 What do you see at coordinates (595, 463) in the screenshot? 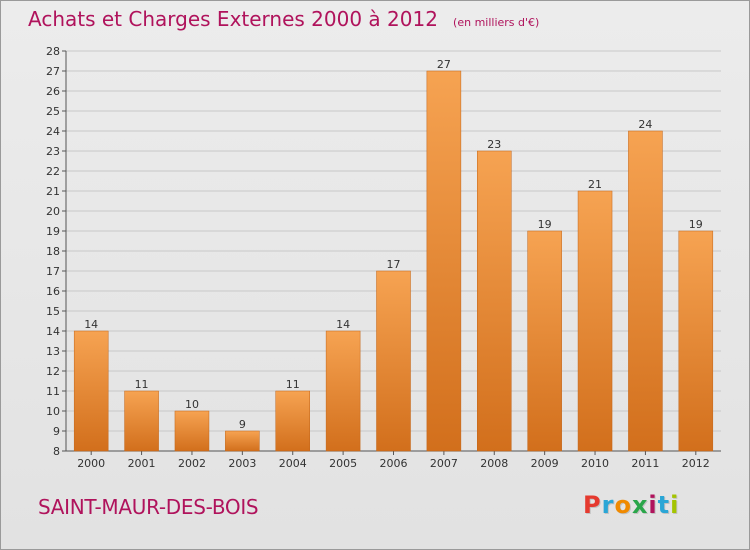
I see `x-tick-label: 2010` at bounding box center [595, 463].